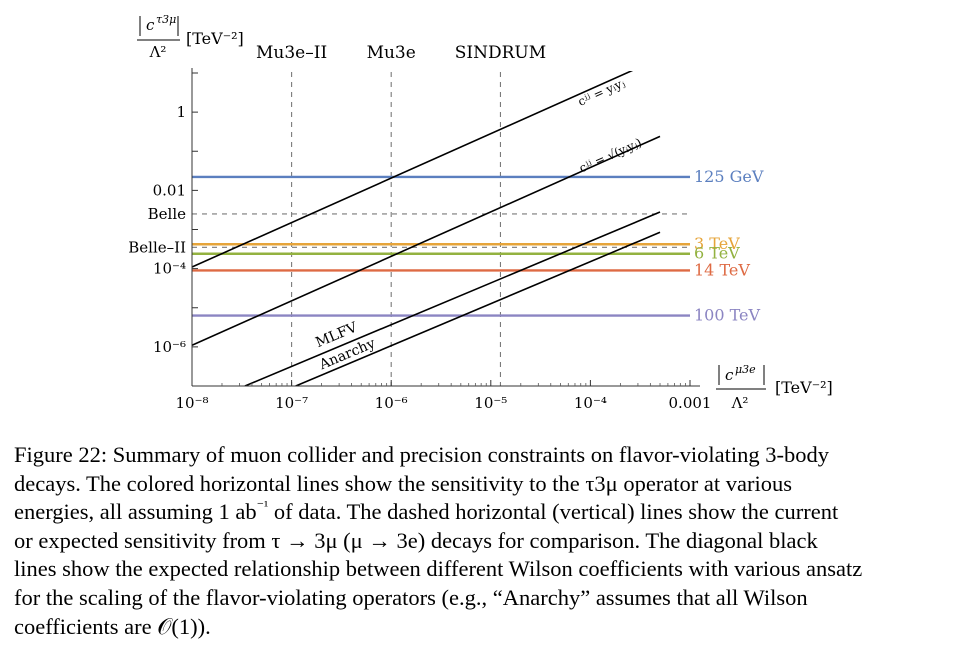 This screenshot has width=956, height=656. I want to click on ansatz-line-c-y-y, so click(413, 169).